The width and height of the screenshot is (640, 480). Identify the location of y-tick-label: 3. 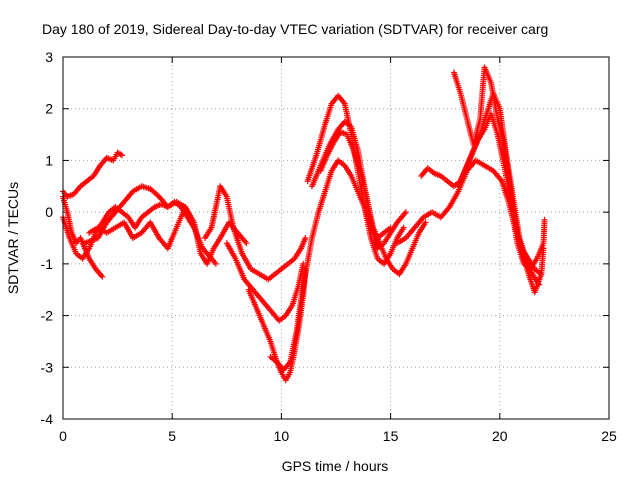
(49, 57).